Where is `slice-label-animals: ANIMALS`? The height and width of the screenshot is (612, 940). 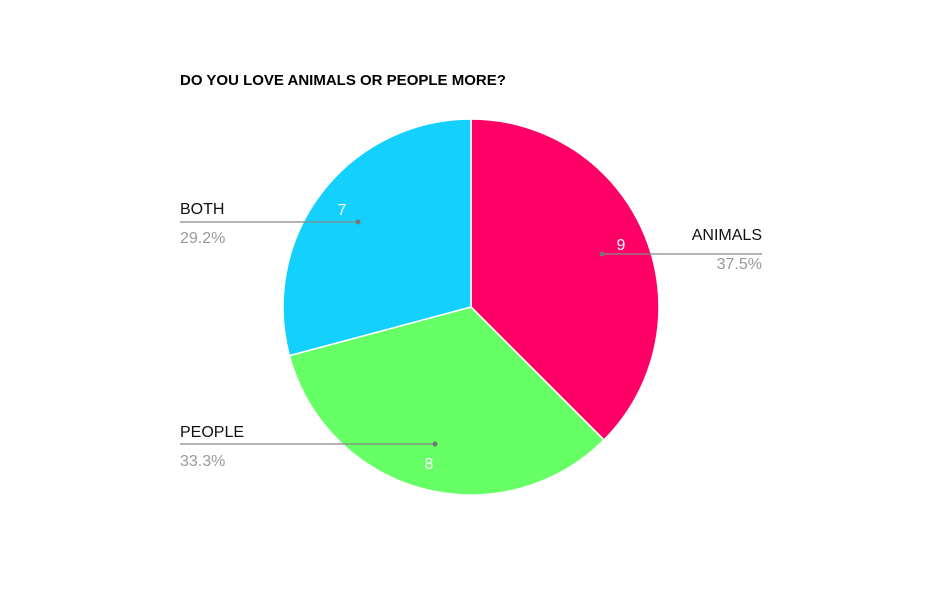 slice-label-animals: ANIMALS is located at coordinates (727, 235).